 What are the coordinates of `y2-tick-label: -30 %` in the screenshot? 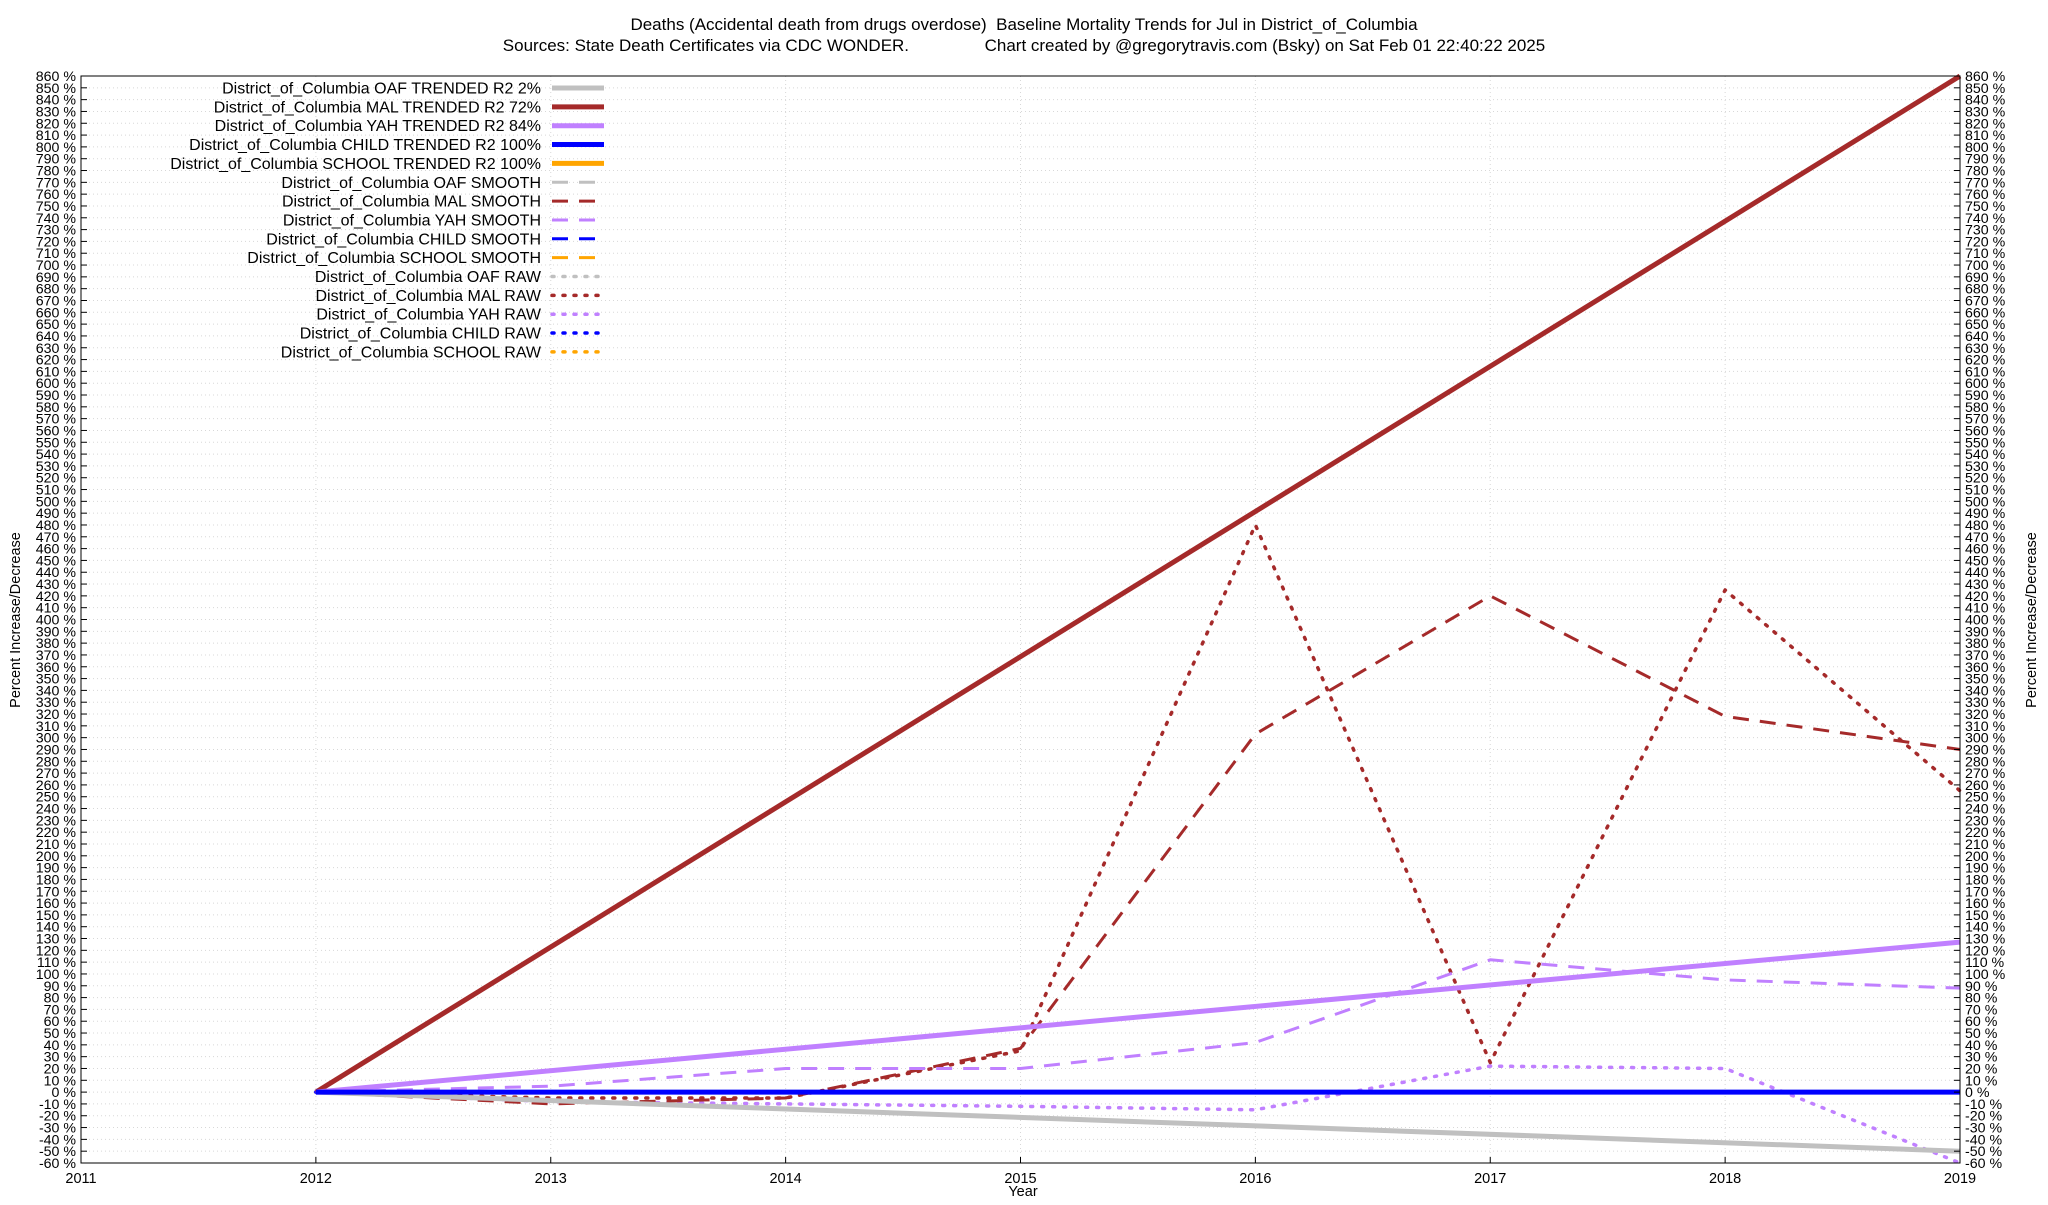 It's located at (1983, 1129).